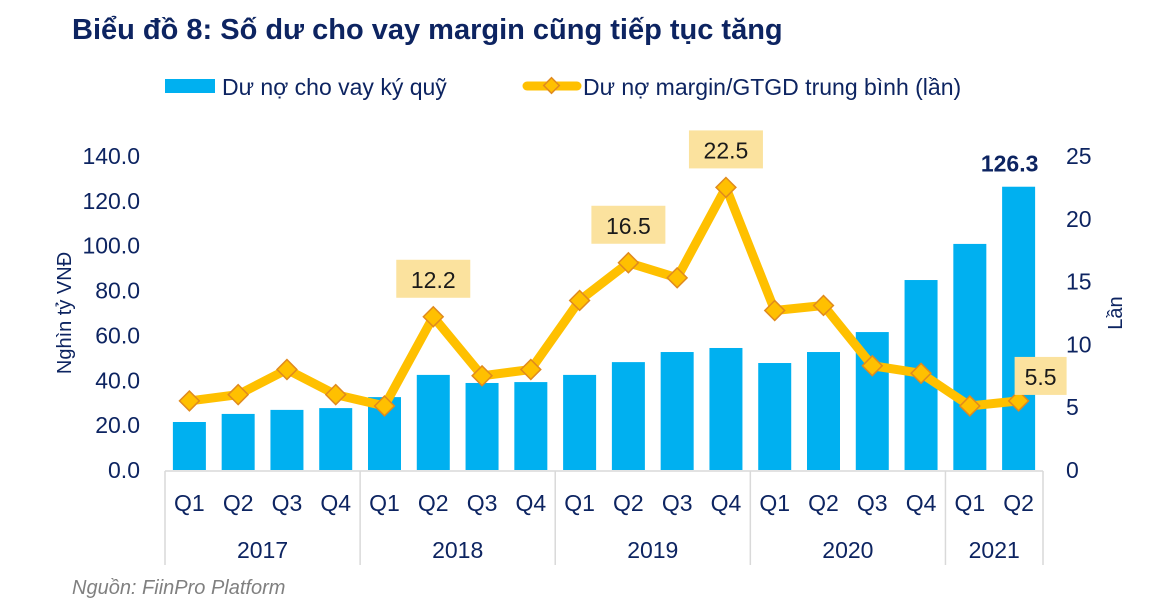  Describe the element at coordinates (847, 550) in the screenshot. I see `x-axis-group-label: 2020` at that location.